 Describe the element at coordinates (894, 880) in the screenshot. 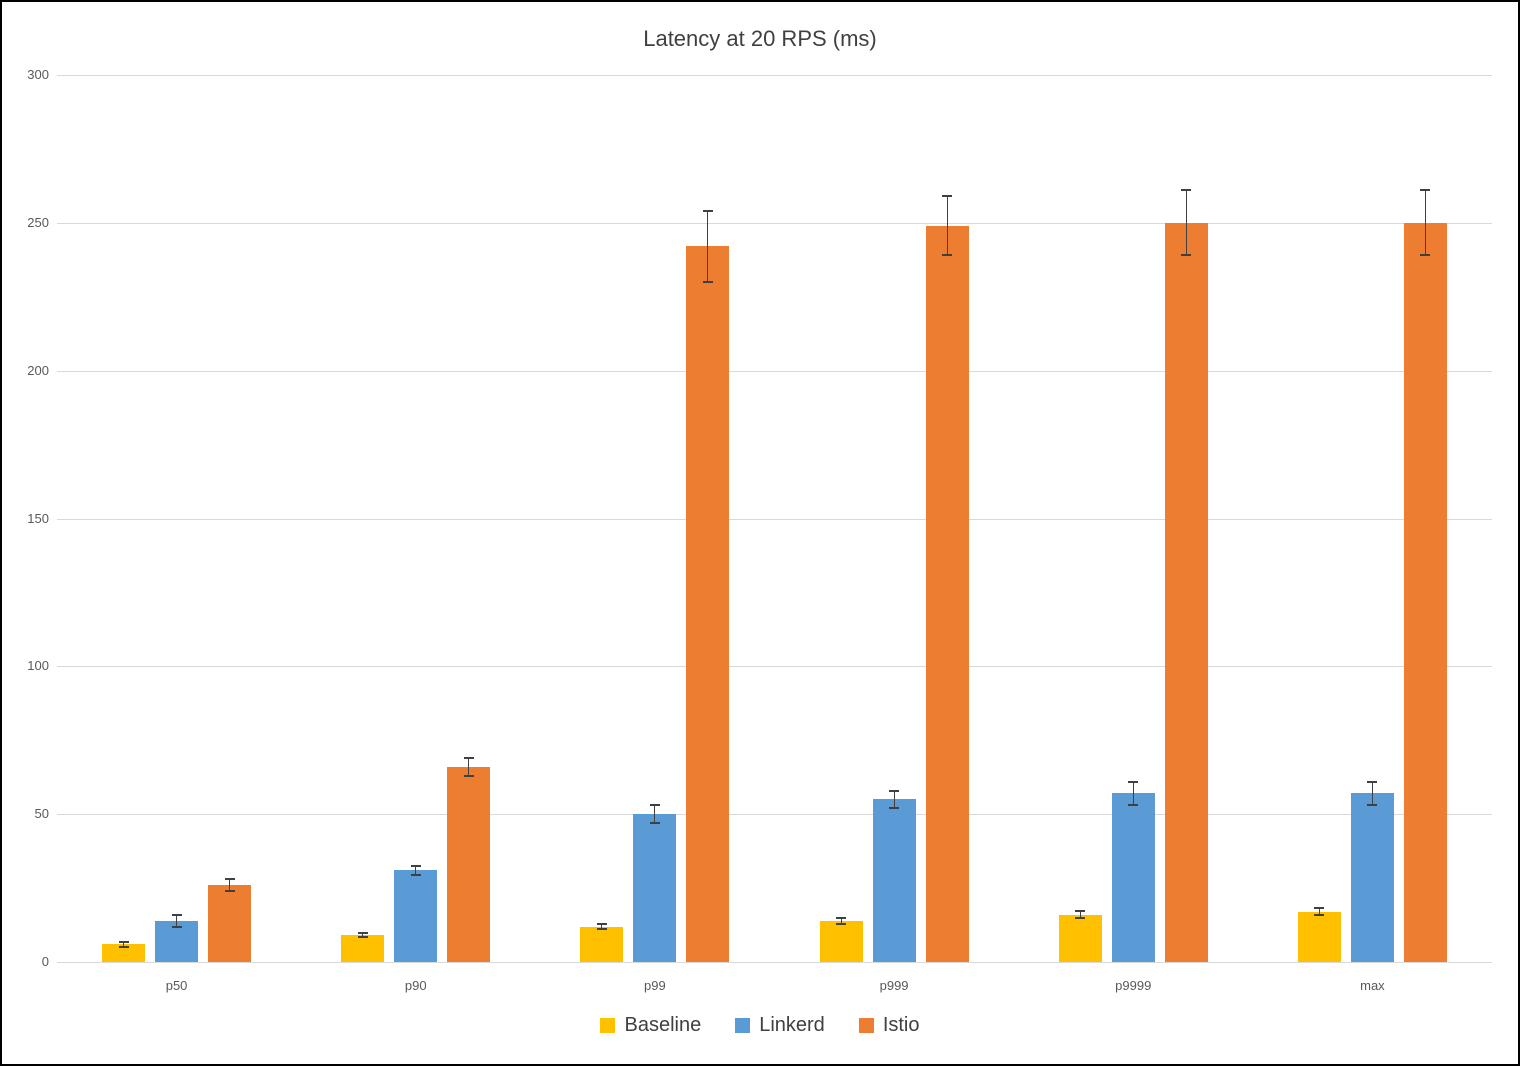

I see `bar-linkerd-p999` at that location.